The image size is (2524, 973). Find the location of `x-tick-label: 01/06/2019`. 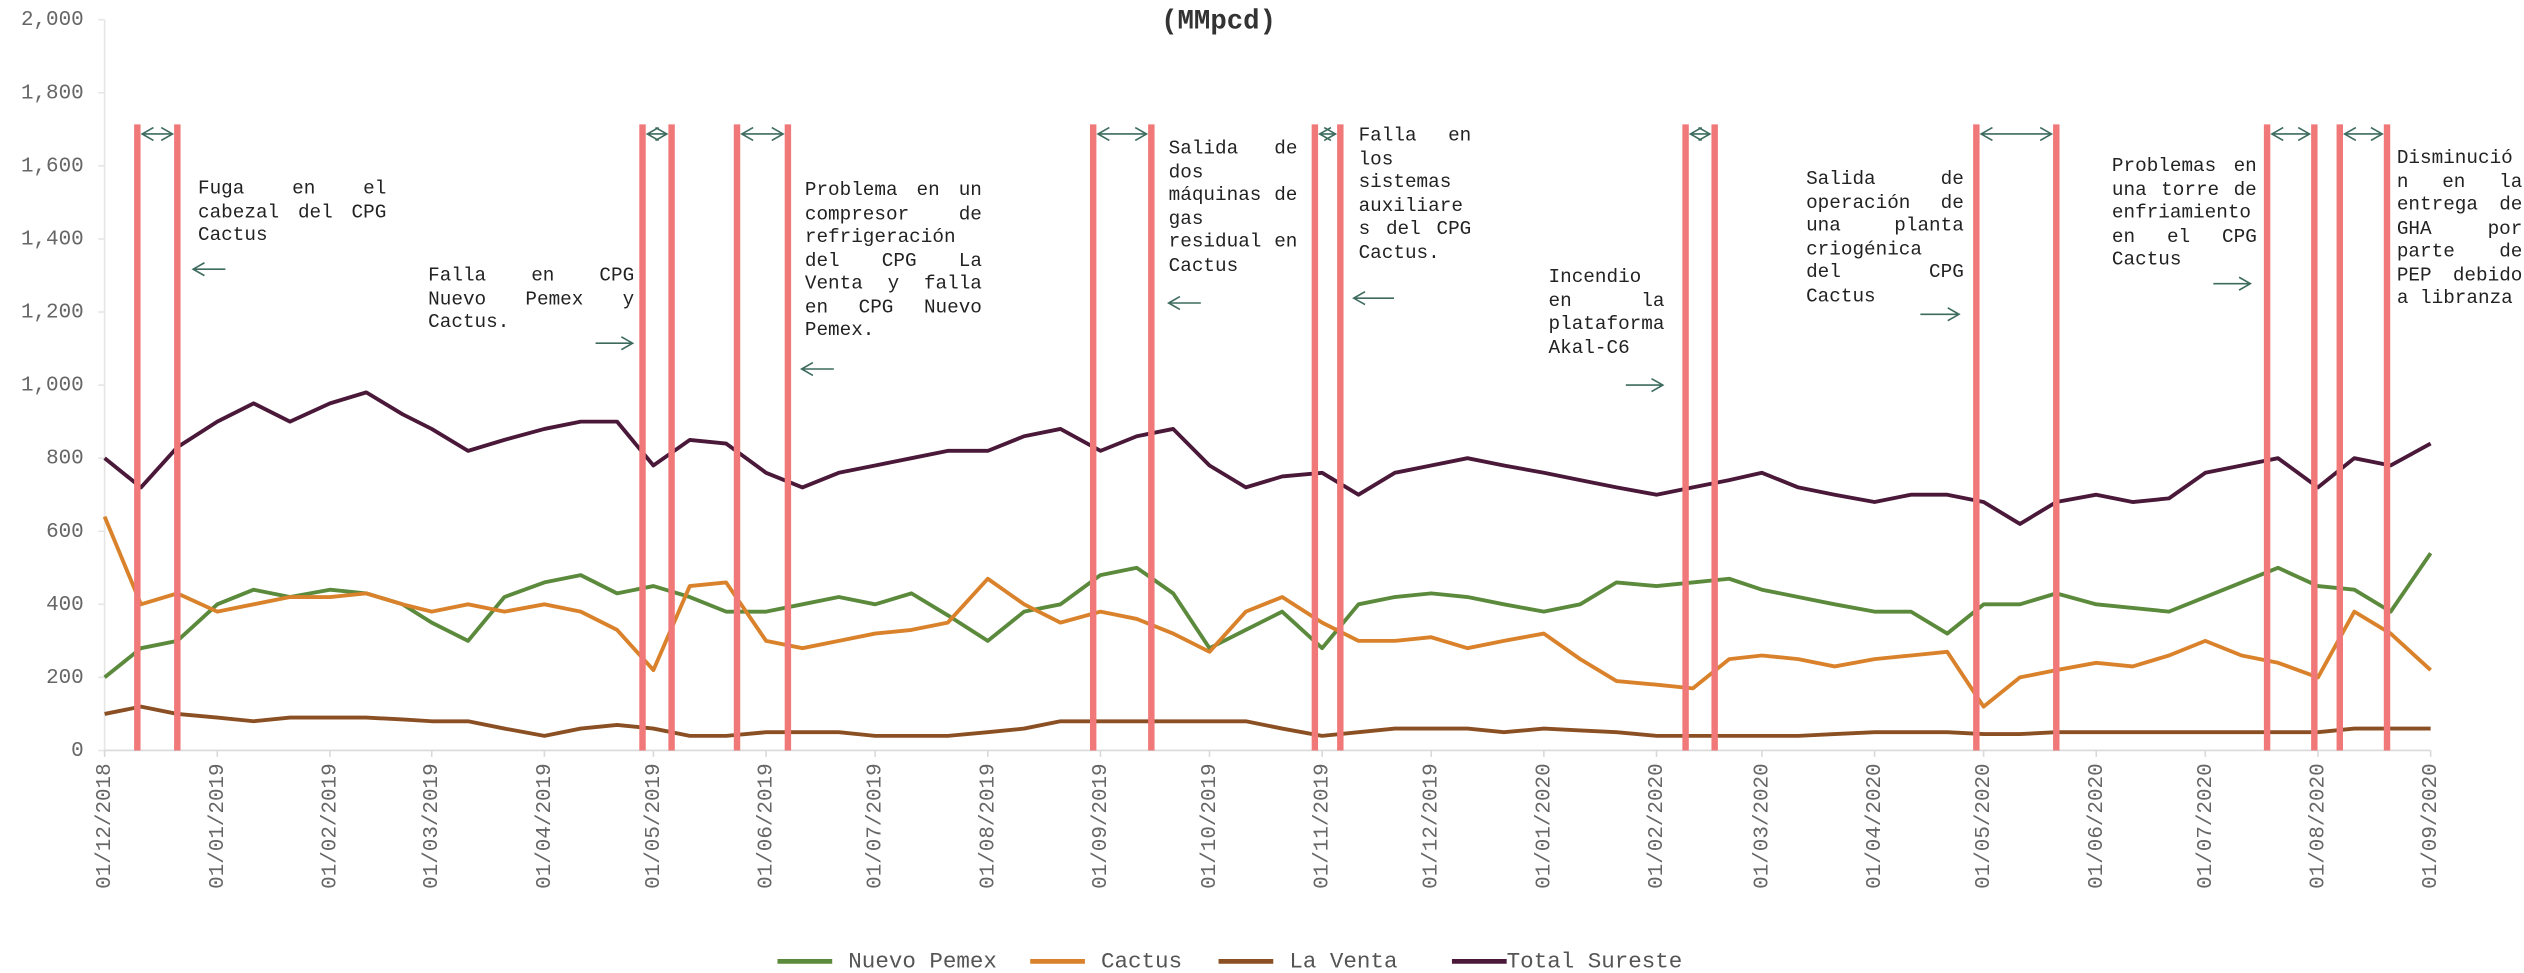

x-tick-label: 01/06/2019 is located at coordinates (767, 825).